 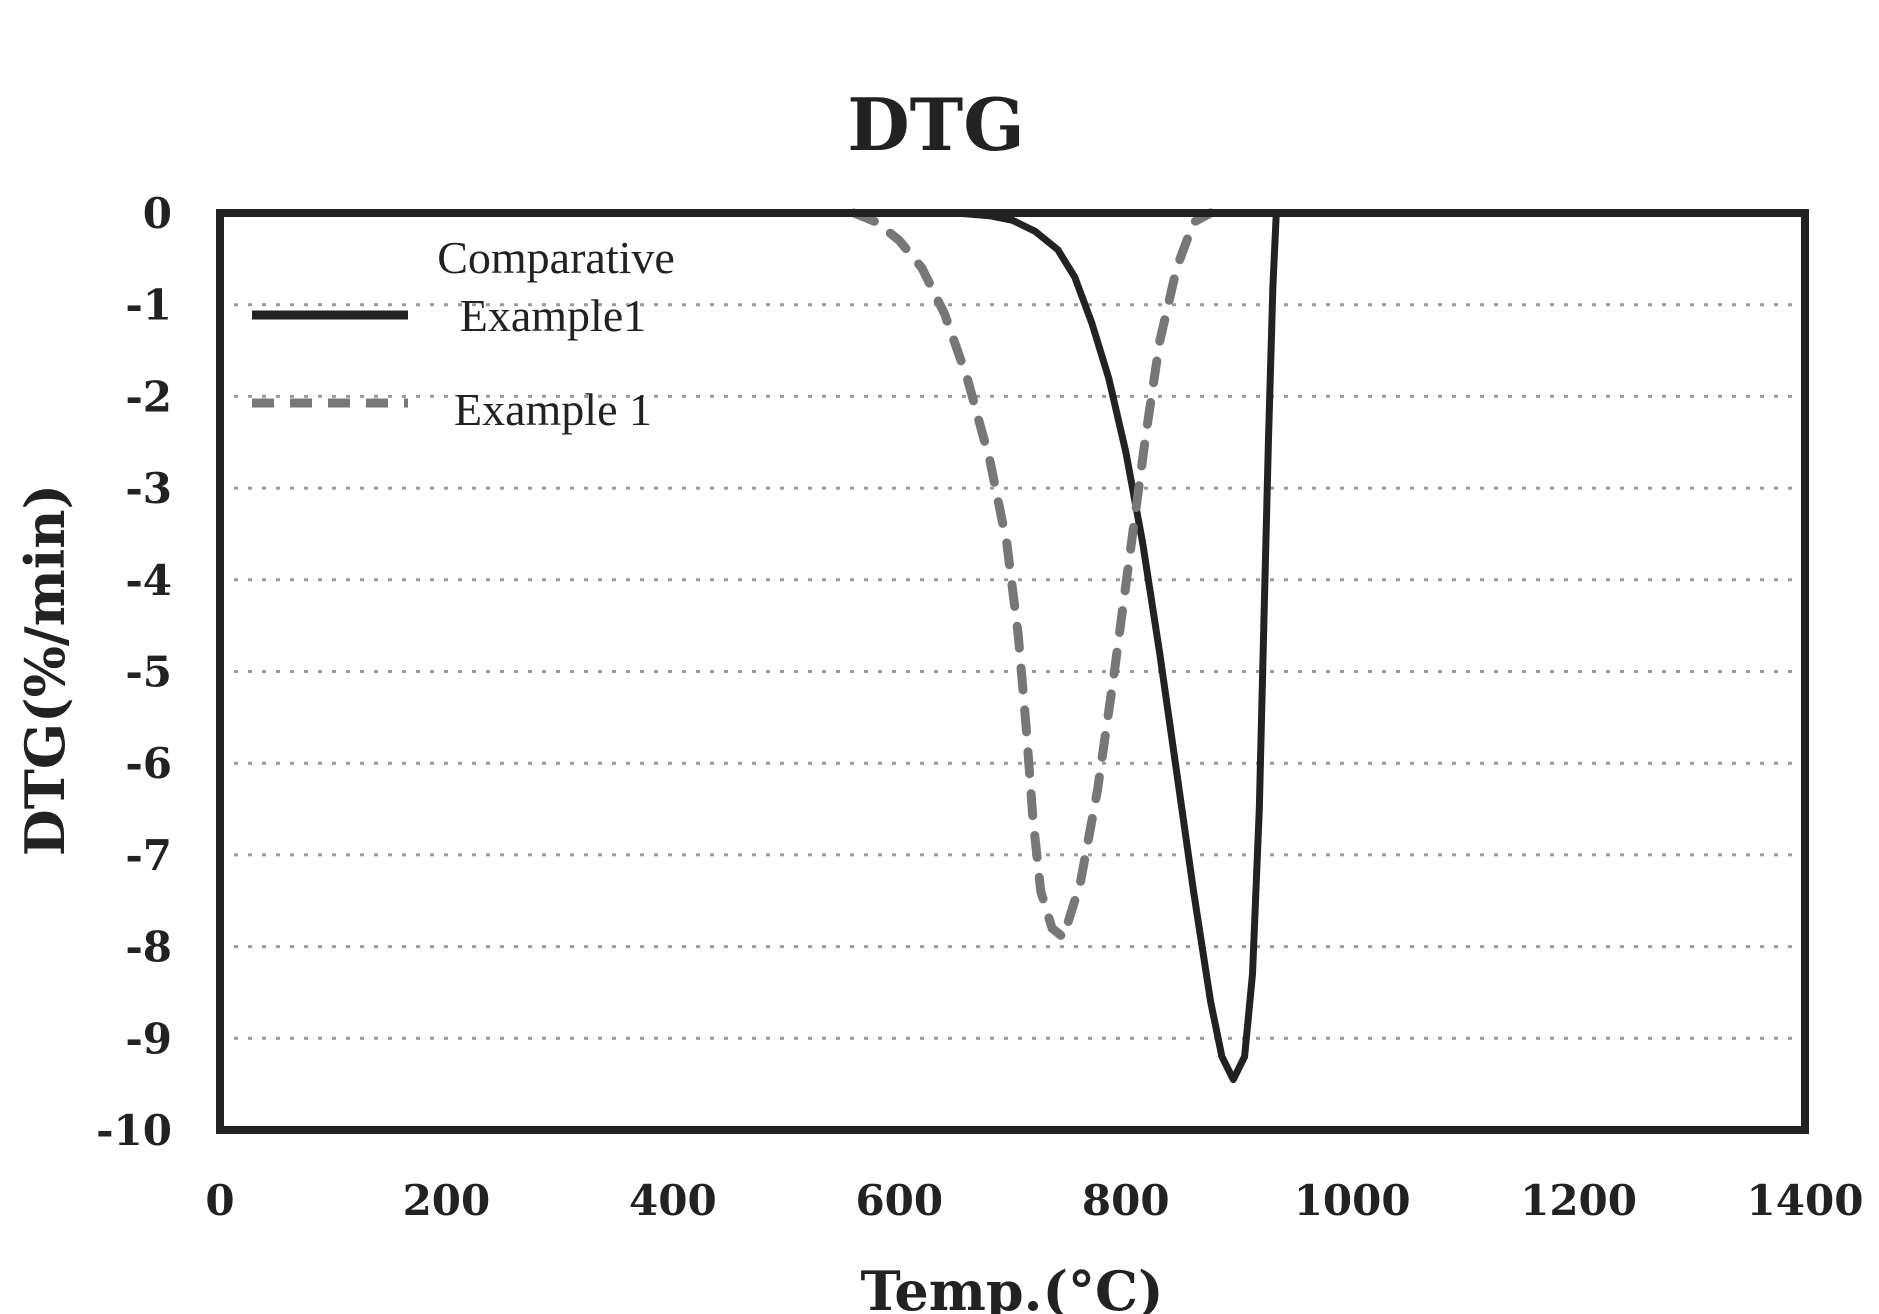 I want to click on y-tick-label: -2, so click(x=148, y=396).